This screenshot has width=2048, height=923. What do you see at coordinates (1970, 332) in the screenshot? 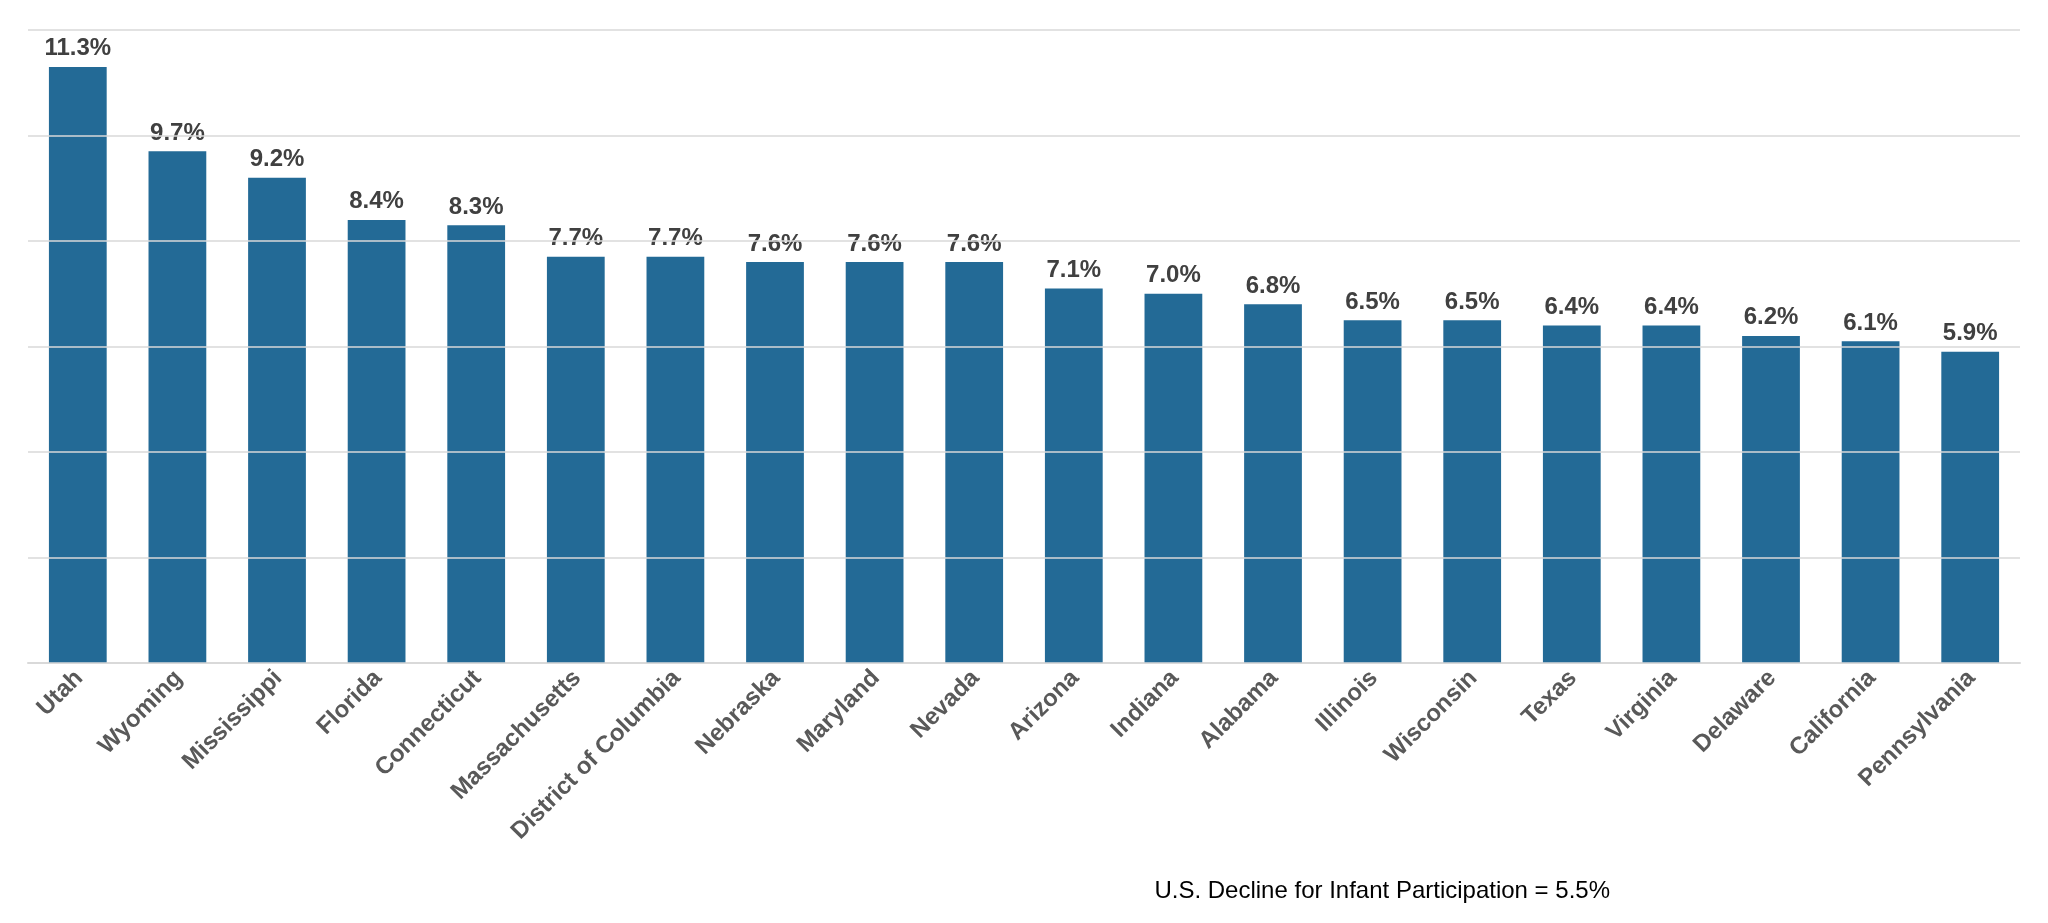
I see `data-label: 5.9%` at bounding box center [1970, 332].